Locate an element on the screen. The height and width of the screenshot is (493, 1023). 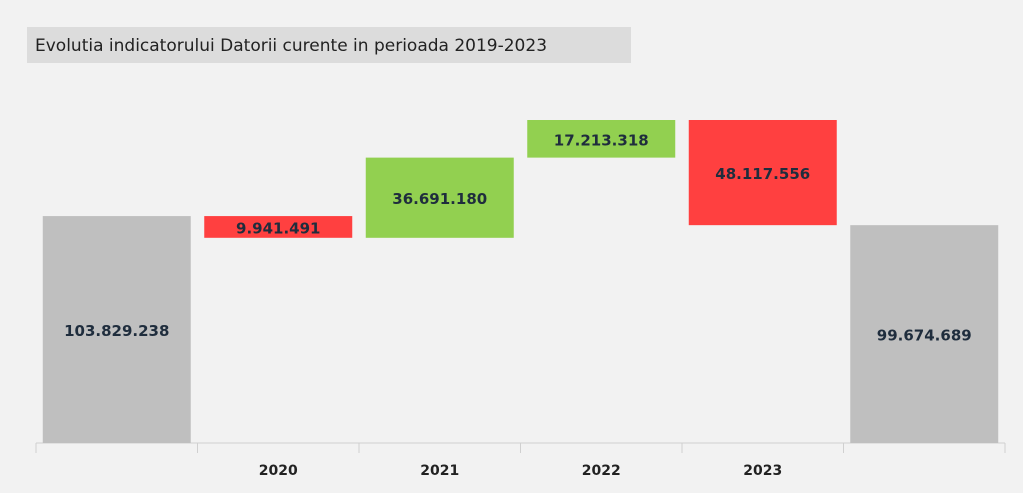
x-tick-label: 2021 is located at coordinates (439, 471).